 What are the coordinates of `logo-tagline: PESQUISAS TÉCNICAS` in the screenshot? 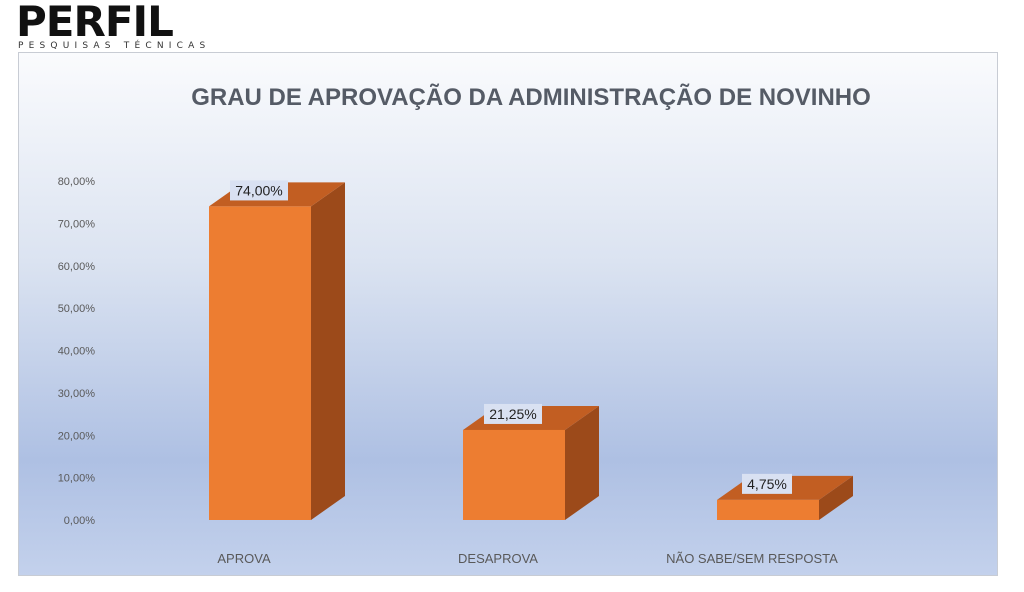 It's located at (114, 46).